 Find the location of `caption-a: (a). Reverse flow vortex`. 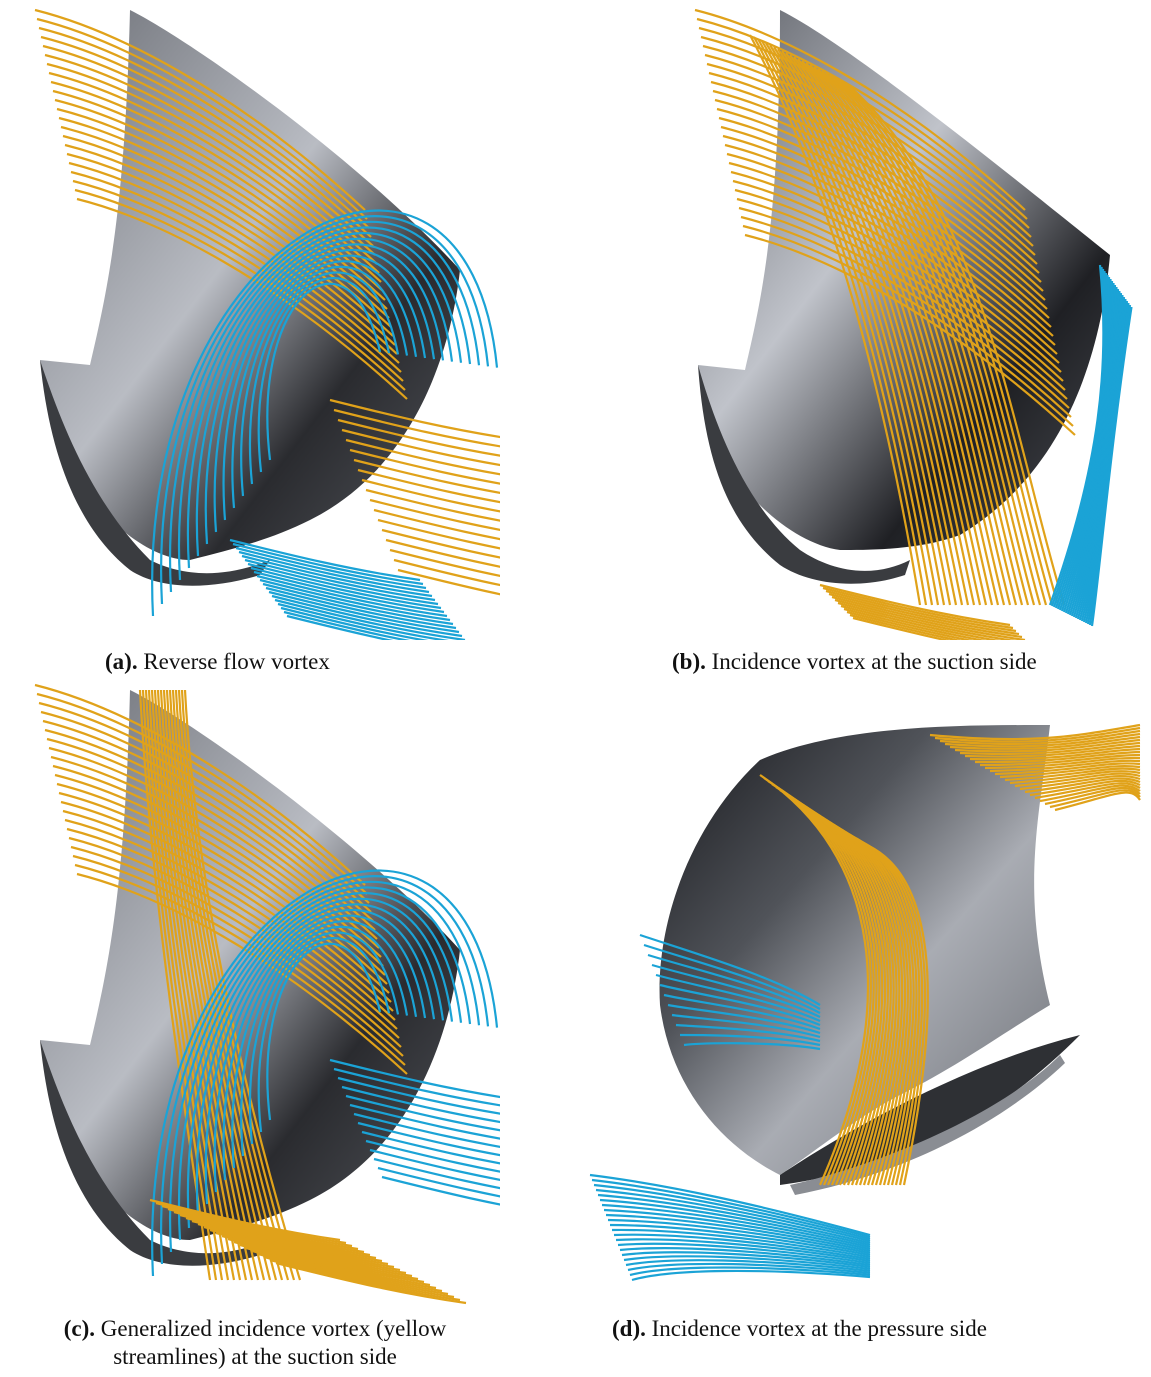

caption-a: (a). Reverse flow vortex is located at coordinates (235, 662).